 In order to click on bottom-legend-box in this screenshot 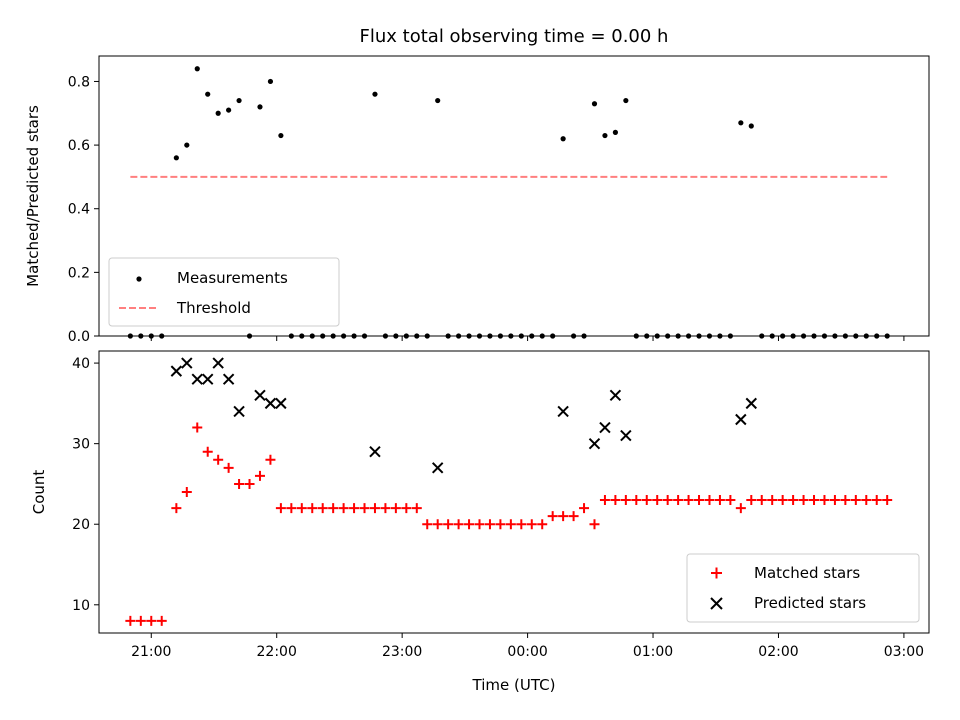, I will do `click(803, 588)`.